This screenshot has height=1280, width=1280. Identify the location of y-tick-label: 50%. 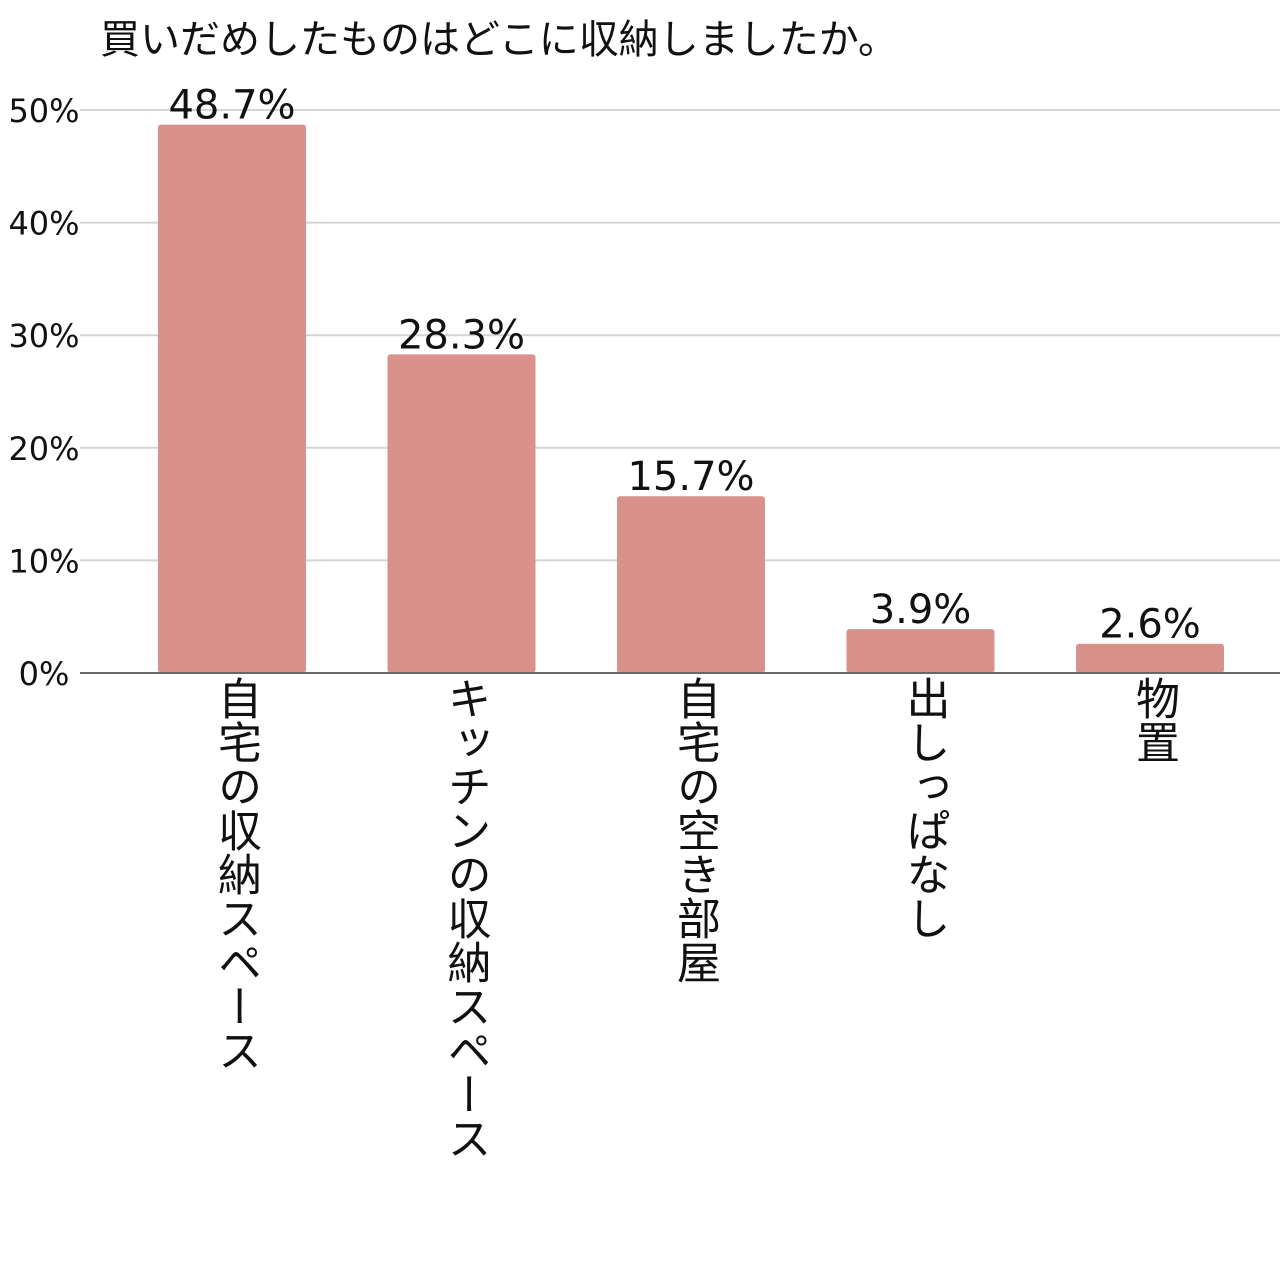
(43, 111).